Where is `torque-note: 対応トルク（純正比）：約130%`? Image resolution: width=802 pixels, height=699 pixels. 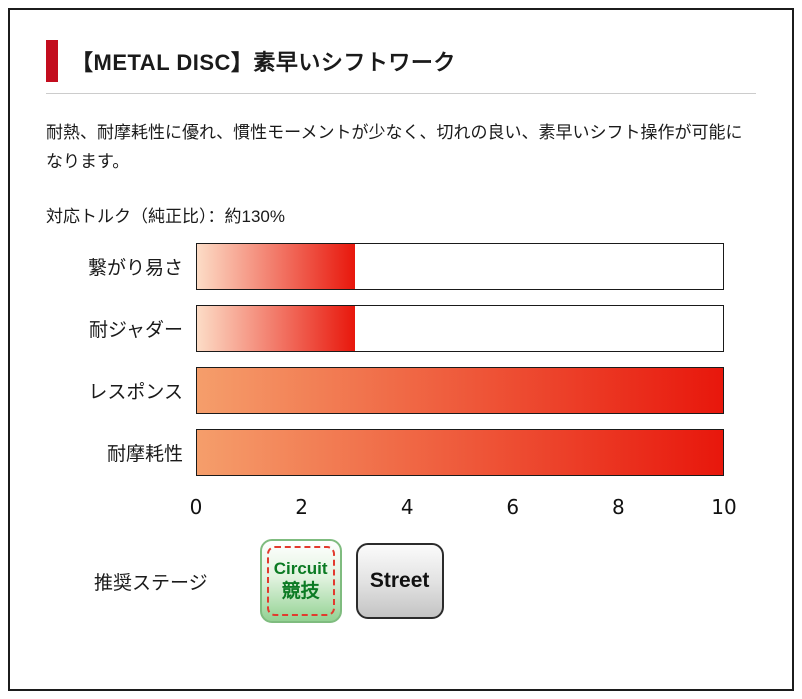
torque-note: 対応トルク（純正比）：約130% is located at coordinates (165, 217).